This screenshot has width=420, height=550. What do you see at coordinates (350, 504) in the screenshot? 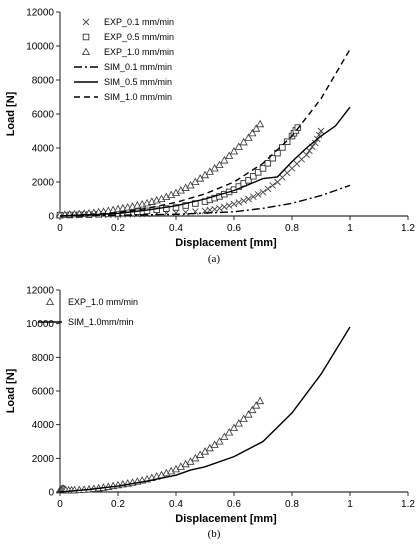
I see `x-tick-label: 1` at bounding box center [350, 504].